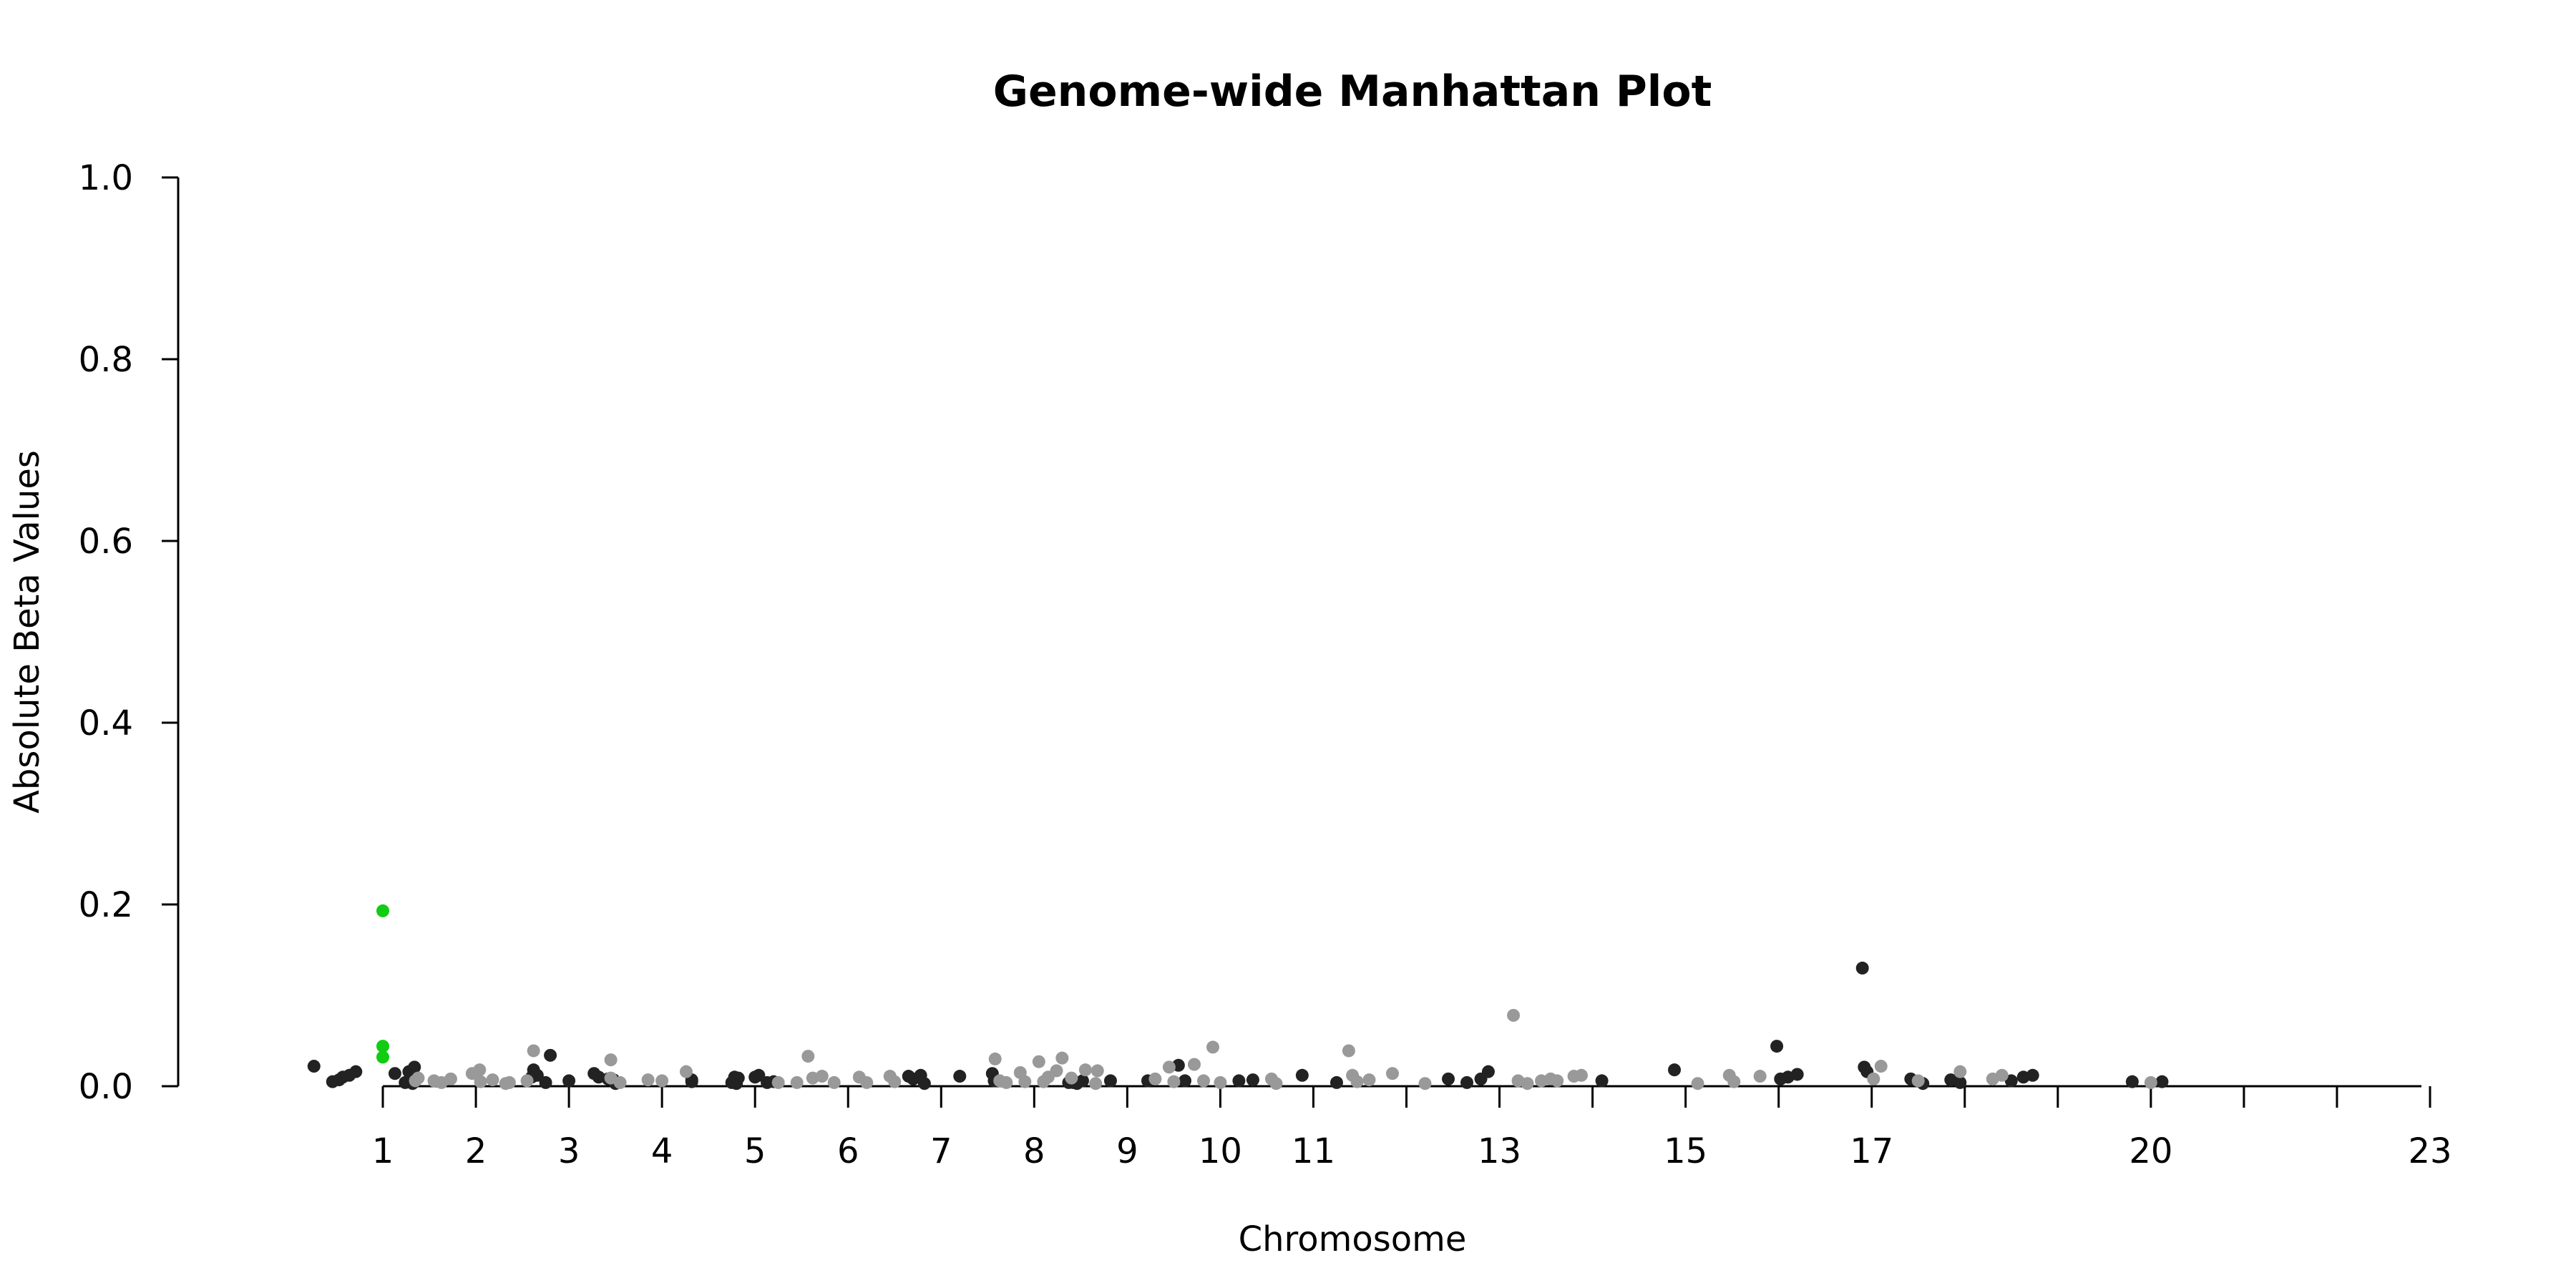 The width and height of the screenshot is (2576, 1288). Describe the element at coordinates (27, 632) in the screenshot. I see `y-axis-label: Absolute Beta Values` at that location.